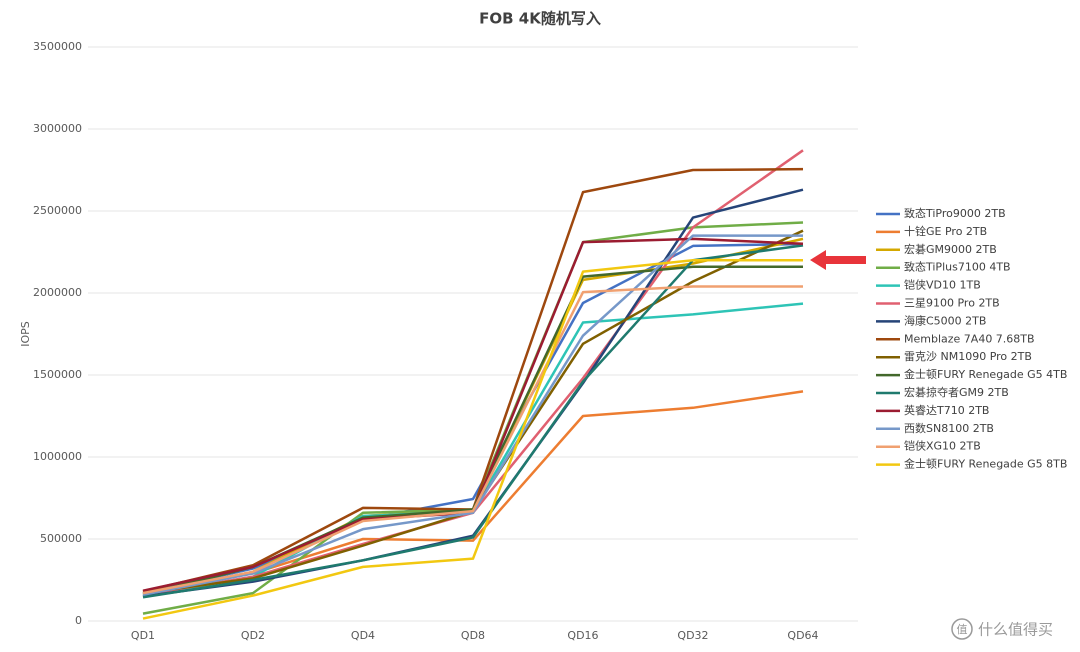 This screenshot has height=652, width=1080. What do you see at coordinates (949, 428) in the screenshot?
I see `legend-label: 西数SN8100 2TB` at bounding box center [949, 428].